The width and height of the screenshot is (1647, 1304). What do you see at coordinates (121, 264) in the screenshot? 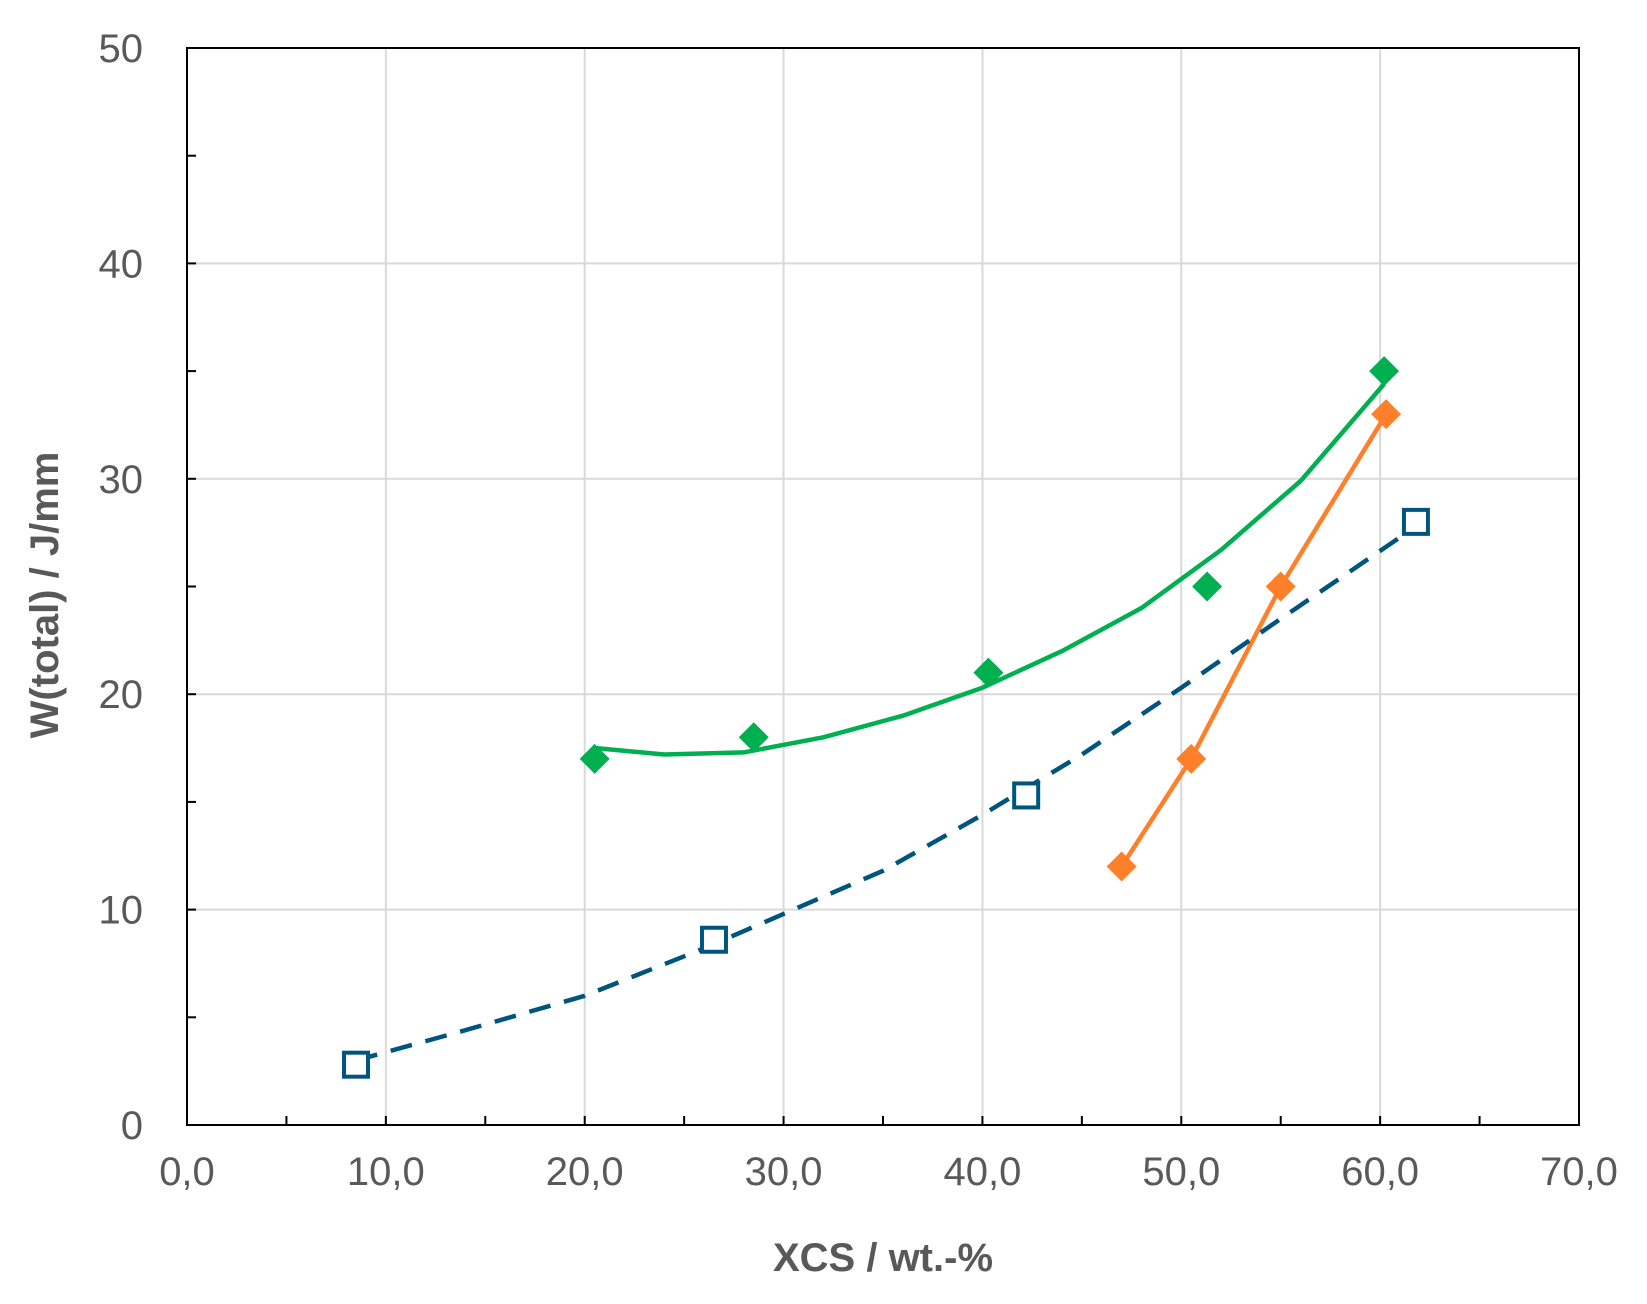
I see `y-tick-label: 40` at bounding box center [121, 264].